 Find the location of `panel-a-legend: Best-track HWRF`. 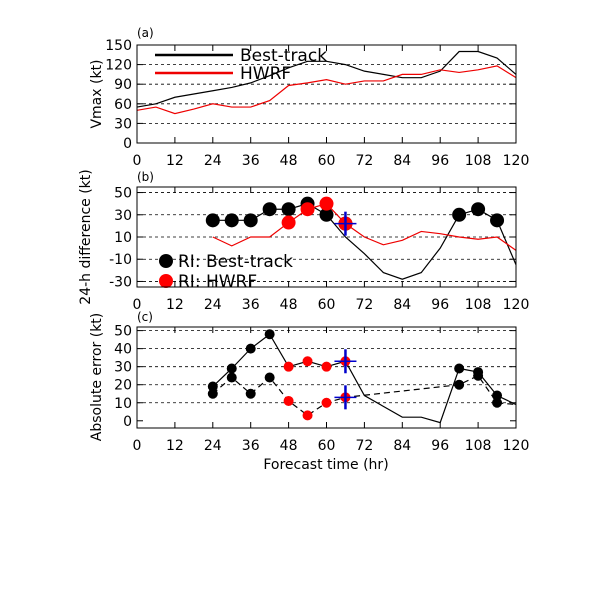

panel-a-legend: Best-track HWRF is located at coordinates (241, 65).